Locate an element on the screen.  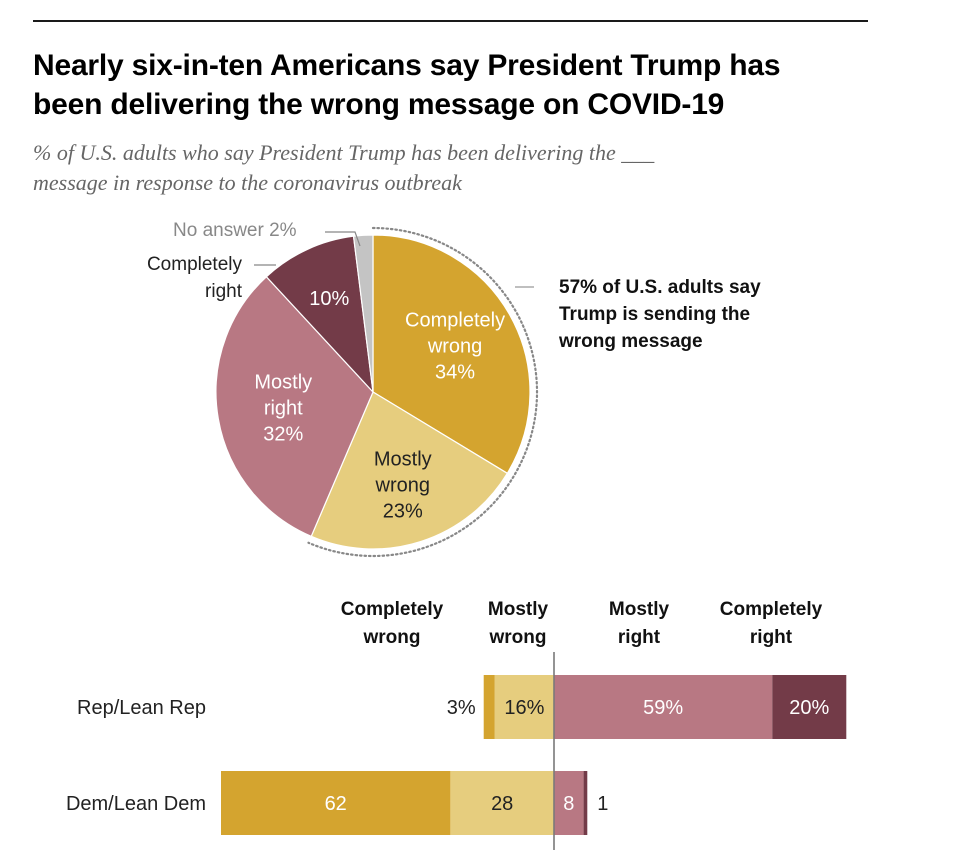
pie-label-completely-right-outer-line-1: Completely is located at coordinates (195, 264).